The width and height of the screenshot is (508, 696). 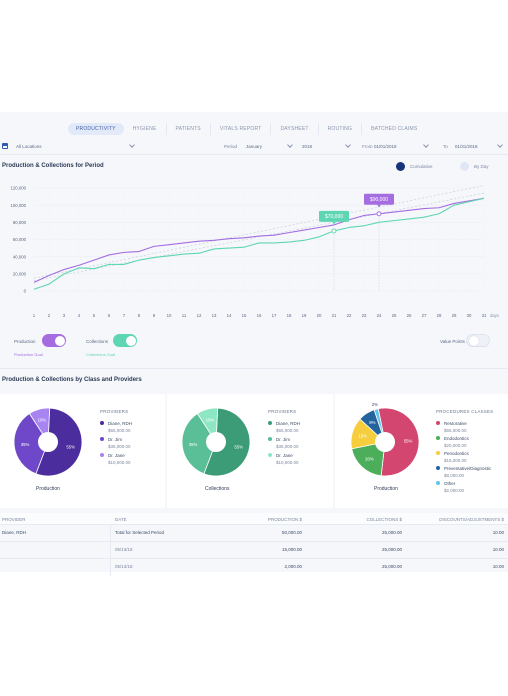 I want to click on column-header-date: DATE, so click(x=121, y=519).